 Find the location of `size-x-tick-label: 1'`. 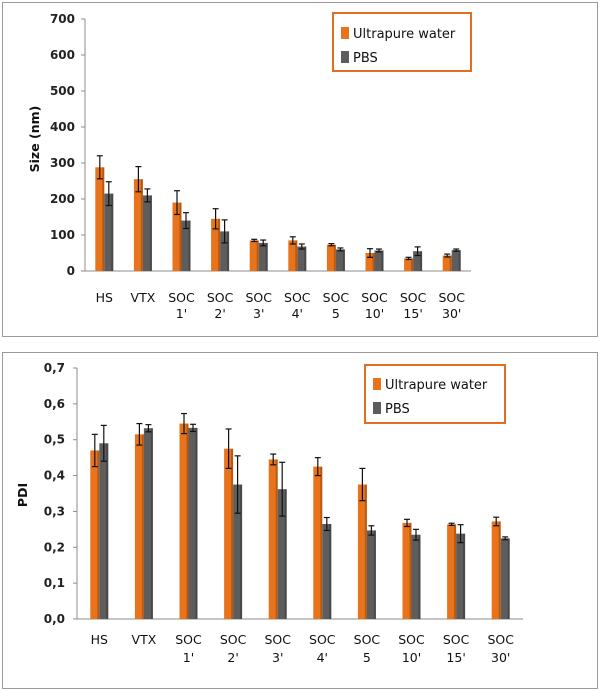

size-x-tick-label: 1' is located at coordinates (181, 313).